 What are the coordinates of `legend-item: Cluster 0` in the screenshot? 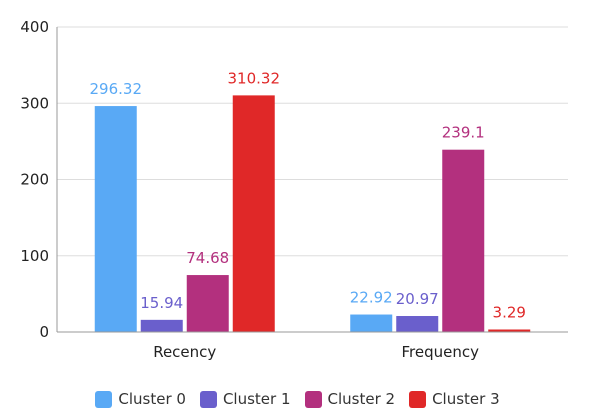 It's located at (140, 399).